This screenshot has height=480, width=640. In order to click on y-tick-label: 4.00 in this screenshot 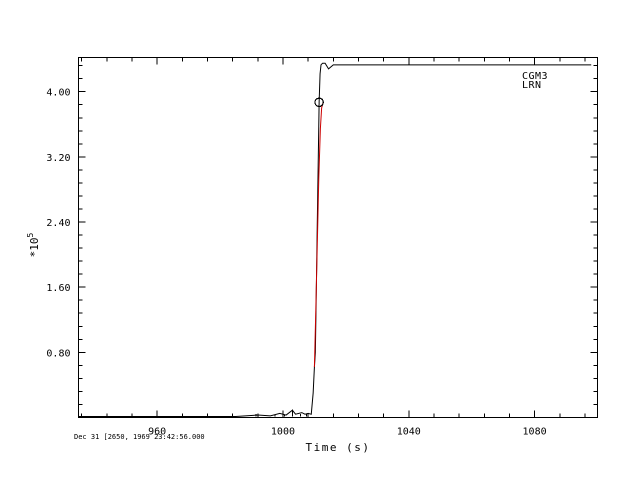, I will do `click(58, 93)`.